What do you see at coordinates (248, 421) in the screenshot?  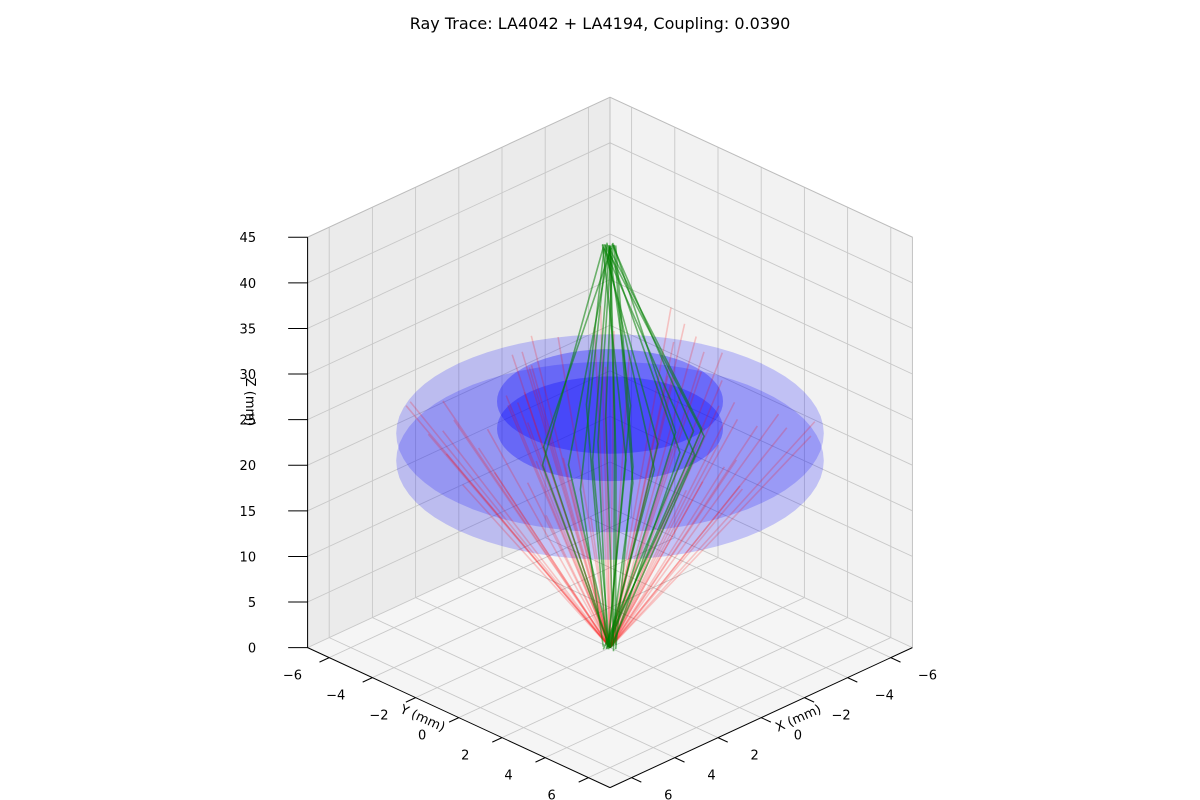 I see `z-tick-label: 25` at bounding box center [248, 421].